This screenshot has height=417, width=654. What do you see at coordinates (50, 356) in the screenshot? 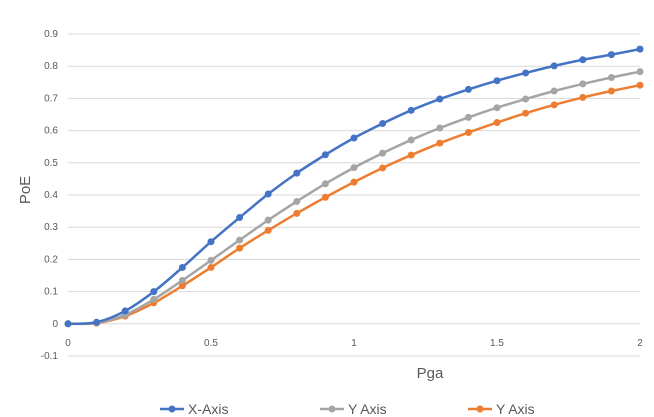
I see `y-tick-label: -0.1` at bounding box center [50, 356].